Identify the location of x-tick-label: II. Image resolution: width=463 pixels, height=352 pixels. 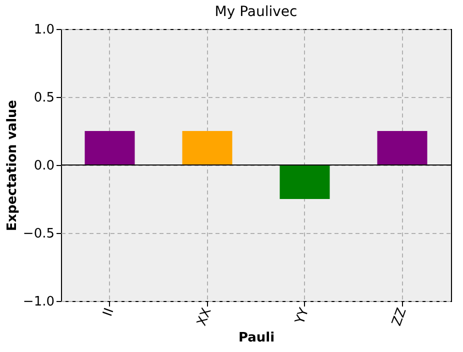
(109, 312).